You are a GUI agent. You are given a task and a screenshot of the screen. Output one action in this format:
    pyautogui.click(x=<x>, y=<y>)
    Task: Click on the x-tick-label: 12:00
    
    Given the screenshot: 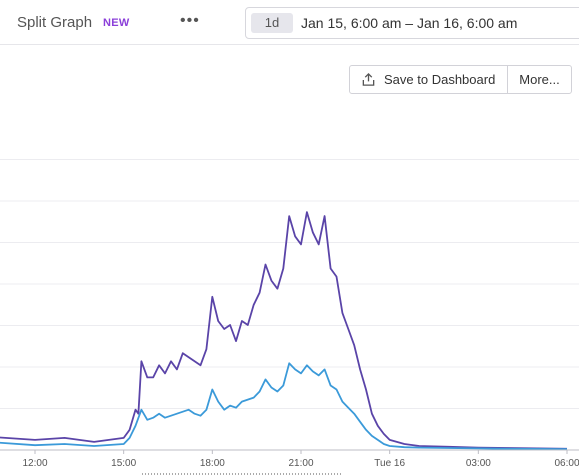 What is the action you would take?
    pyautogui.click(x=34, y=463)
    